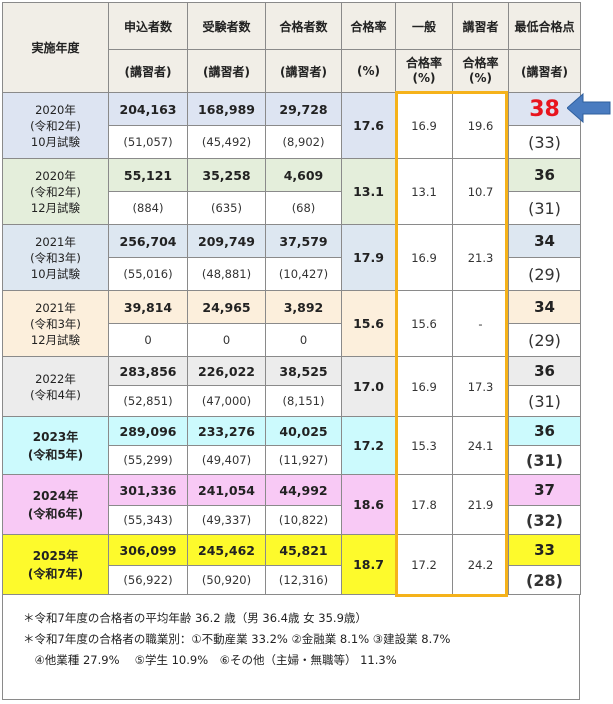  I want to click on year-cell: 2020年 (令和2年) 10月試験, so click(55, 125).